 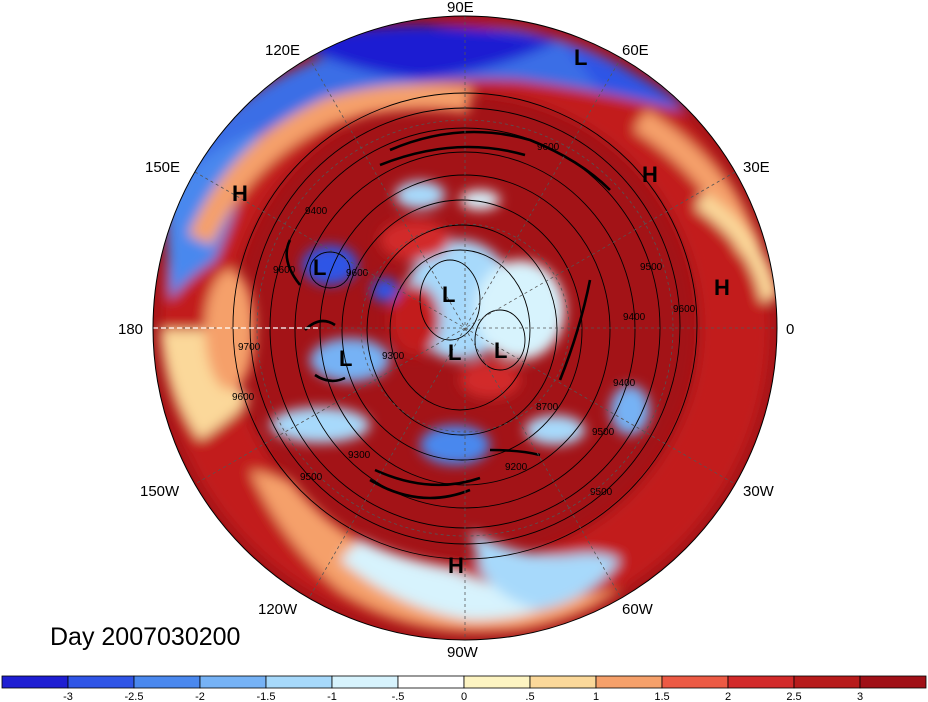 I want to click on colorbar-tick-label: -2.5, so click(x=134, y=696).